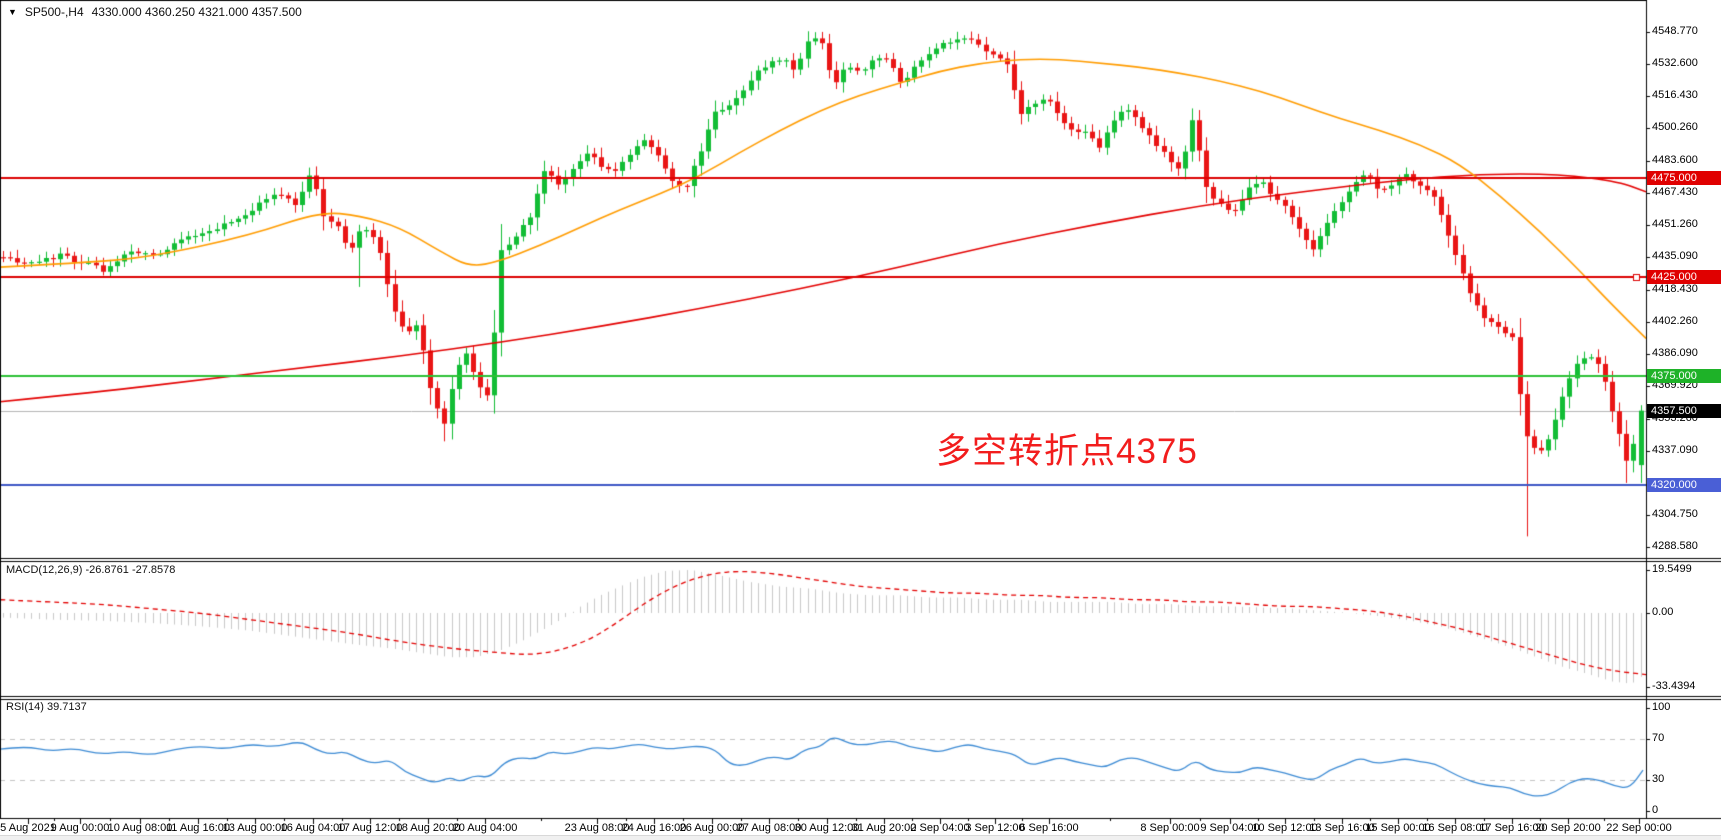 This screenshot has width=1721, height=840. I want to click on status-strip, so click(860, 837).